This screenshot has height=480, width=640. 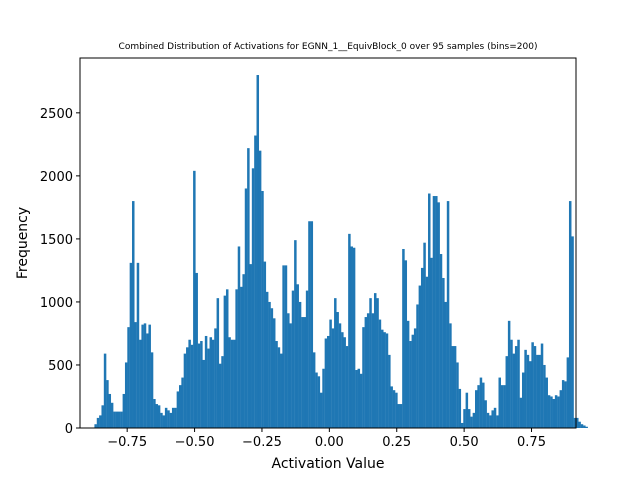 What do you see at coordinates (464, 442) in the screenshot?
I see `x-tick-label: 0.50` at bounding box center [464, 442].